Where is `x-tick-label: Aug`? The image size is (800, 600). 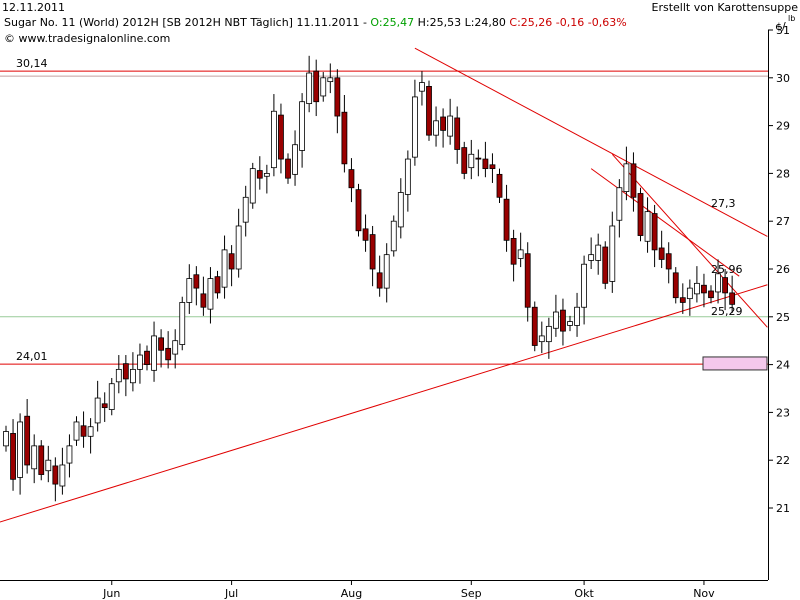 x-tick-label: Aug is located at coordinates (351, 593).